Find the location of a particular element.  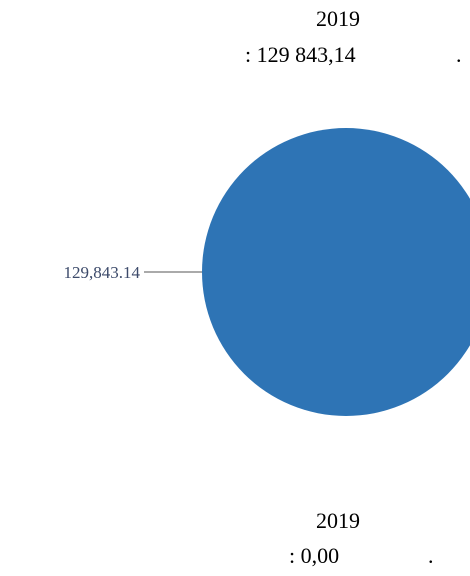

bottom-title-total-suffix: . is located at coordinates (431, 555).